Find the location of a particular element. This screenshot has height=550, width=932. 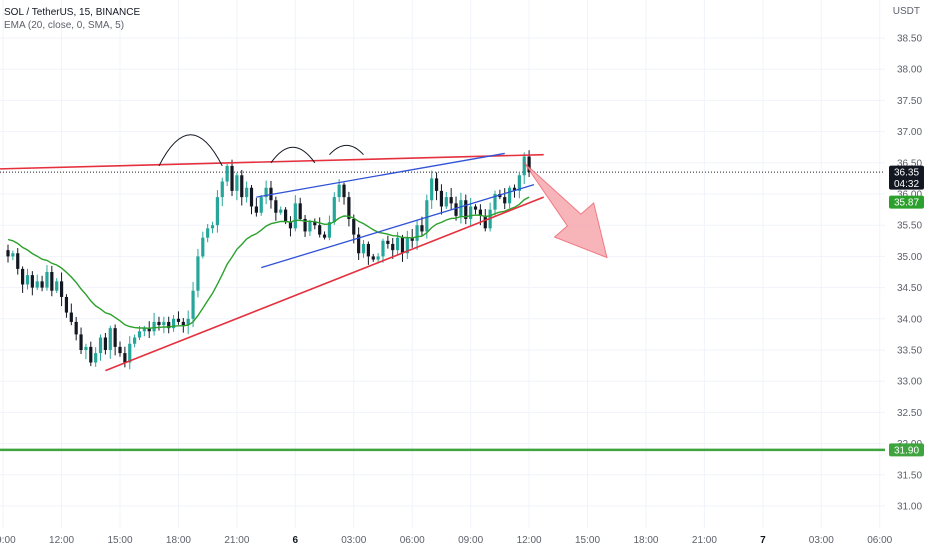

x-tick-label-5: 6 is located at coordinates (296, 540).